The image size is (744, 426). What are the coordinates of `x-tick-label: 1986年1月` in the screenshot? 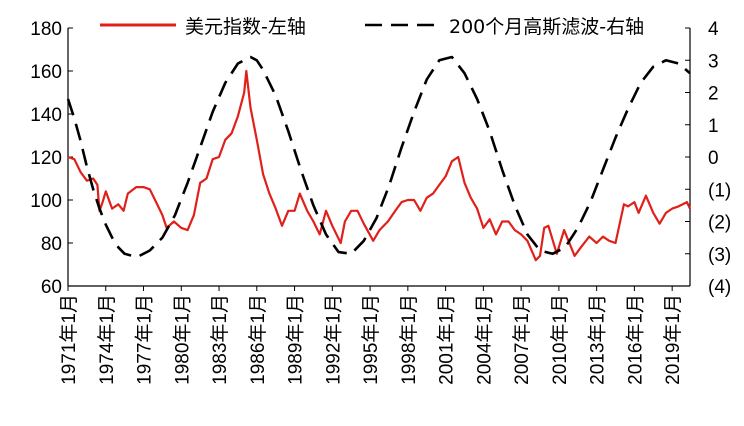 It's located at (258, 339).